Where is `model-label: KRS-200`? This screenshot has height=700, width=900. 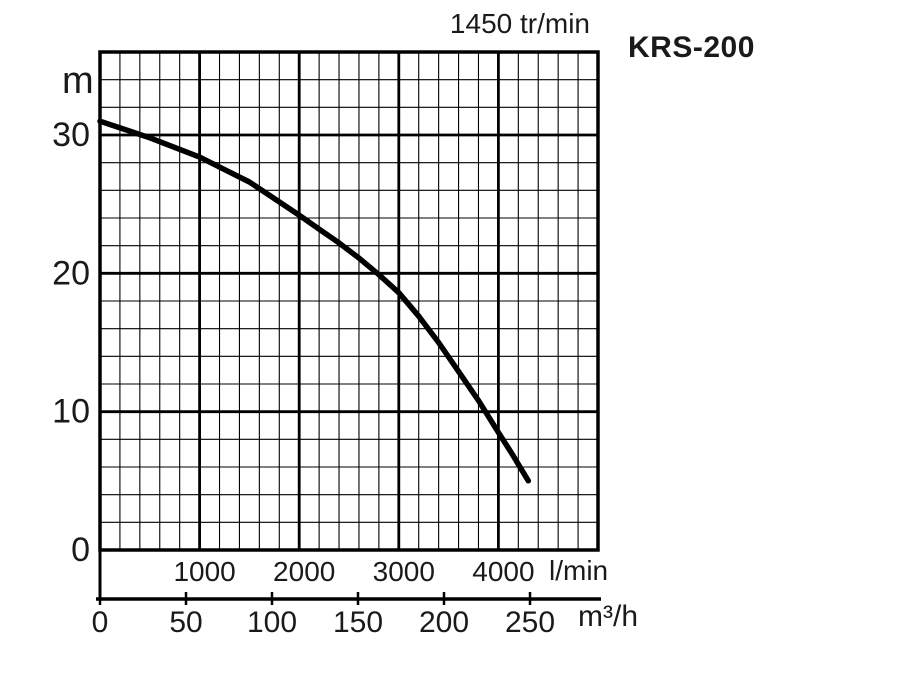 model-label: KRS-200 is located at coordinates (691, 47).